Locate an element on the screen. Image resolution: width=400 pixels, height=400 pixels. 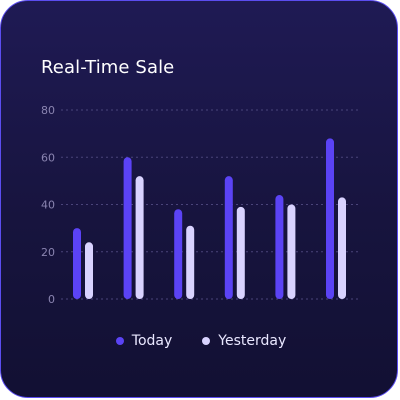
legend-label-yesterday: Yesterday is located at coordinates (252, 341).